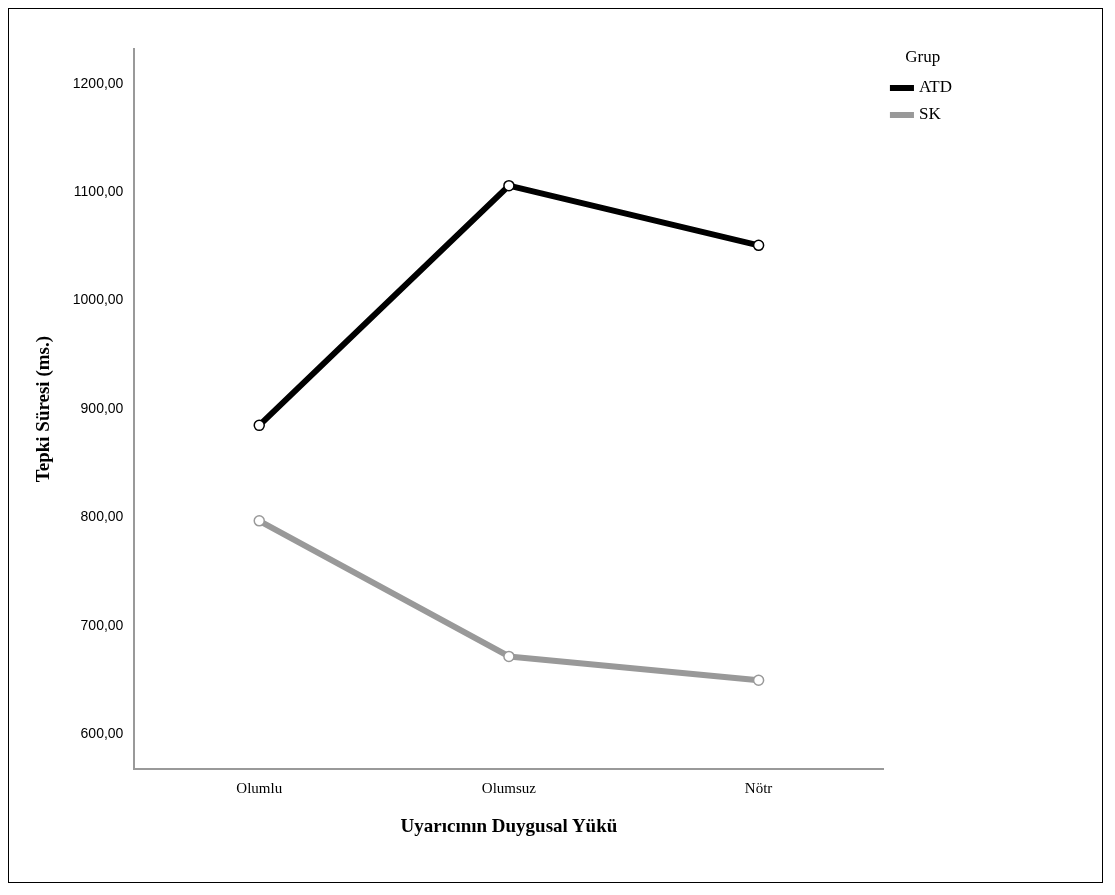  What do you see at coordinates (259, 788) in the screenshot?
I see `x-tick-label: Olumlu` at bounding box center [259, 788].